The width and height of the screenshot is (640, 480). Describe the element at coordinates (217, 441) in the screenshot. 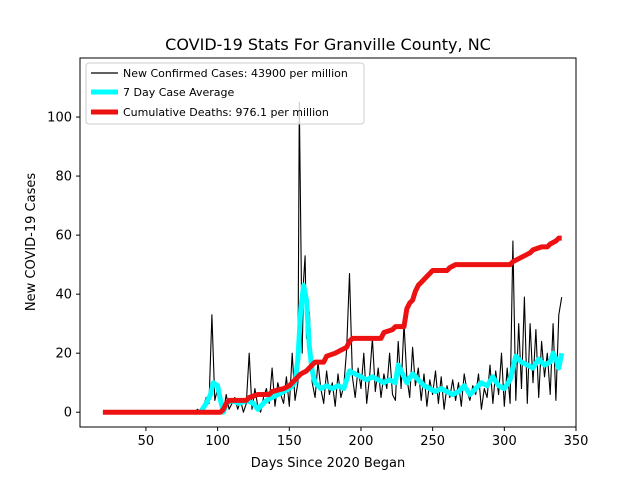

I see `x-tick-label: 100` at that location.